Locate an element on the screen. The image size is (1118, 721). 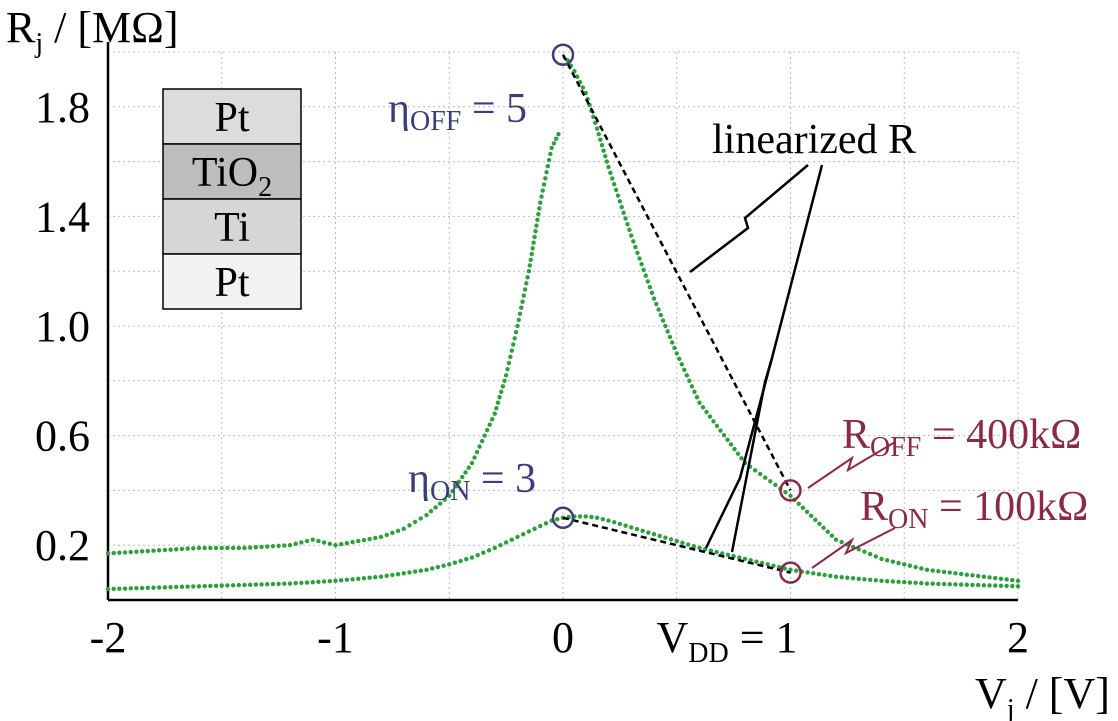
r-on-label: RON = 100kΩ is located at coordinates (974, 509).